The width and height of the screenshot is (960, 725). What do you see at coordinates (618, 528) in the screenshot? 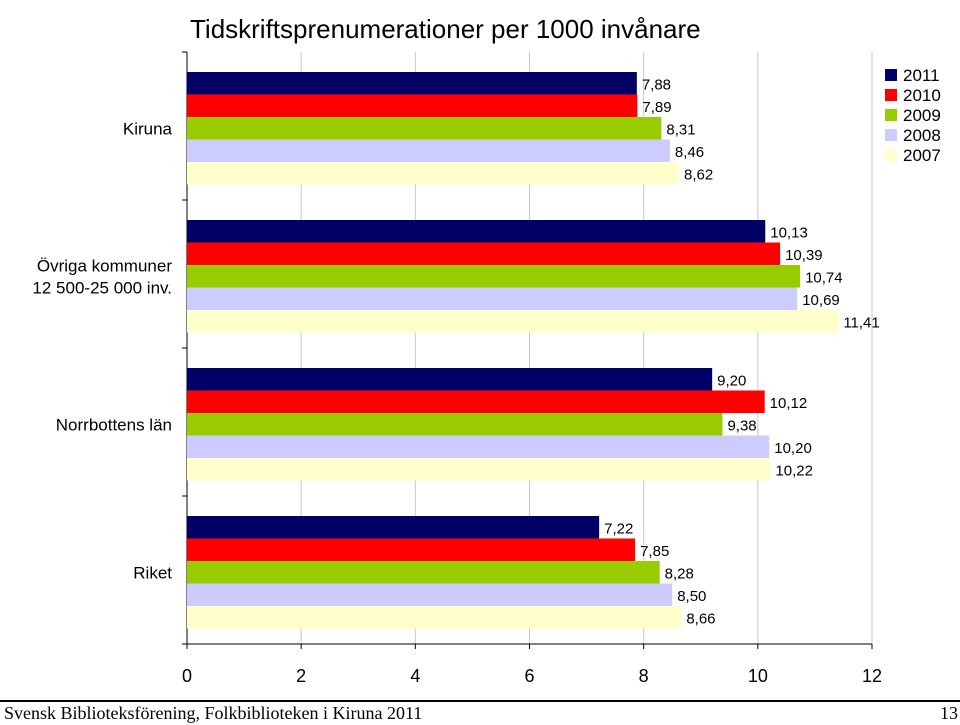
I see `data-label: 7,22` at bounding box center [618, 528].